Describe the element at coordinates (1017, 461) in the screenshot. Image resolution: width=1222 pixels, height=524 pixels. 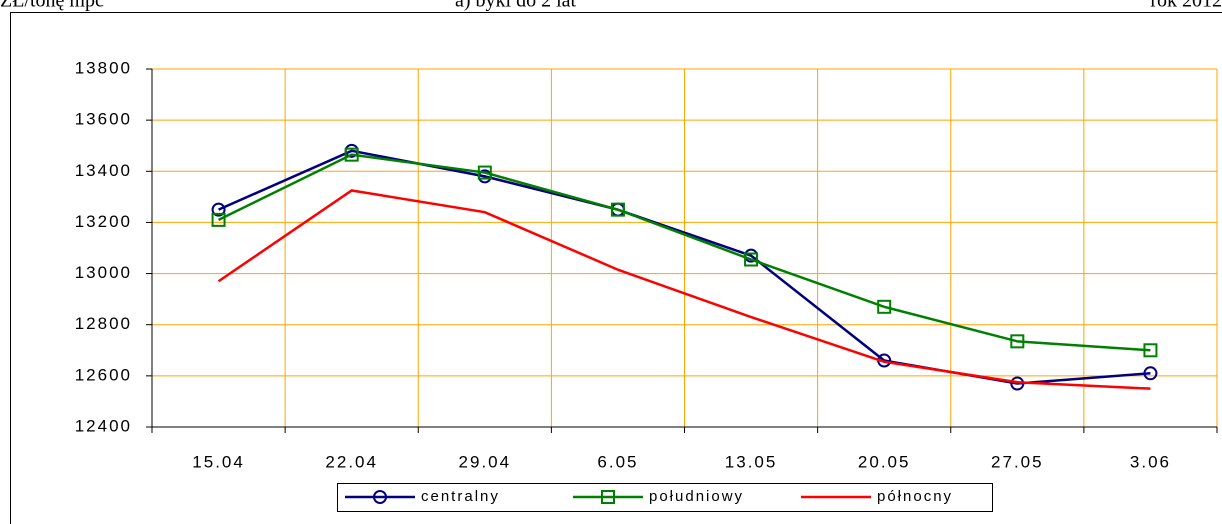
I see `x-tick-label: 27.05` at that location.